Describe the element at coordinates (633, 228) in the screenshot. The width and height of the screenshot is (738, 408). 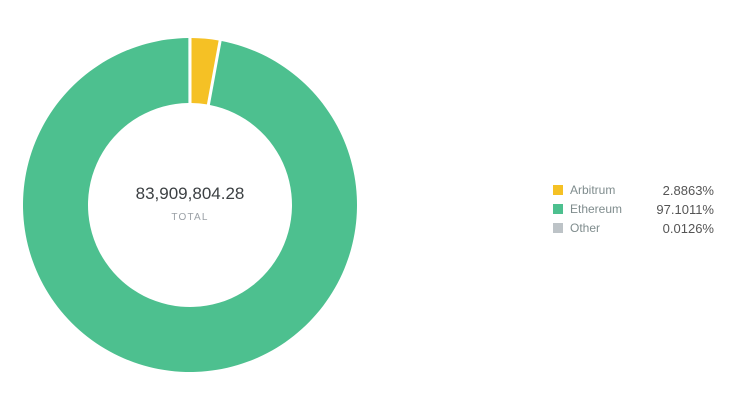
I see `legend-item: Other 0.0126%` at that location.